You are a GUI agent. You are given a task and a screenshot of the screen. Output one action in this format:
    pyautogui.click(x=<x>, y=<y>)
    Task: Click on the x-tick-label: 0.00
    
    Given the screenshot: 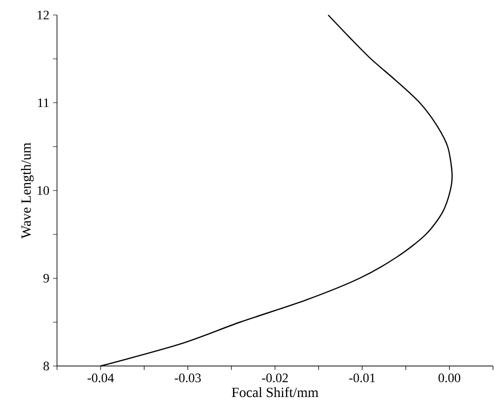 What is the action you would take?
    pyautogui.click(x=449, y=378)
    